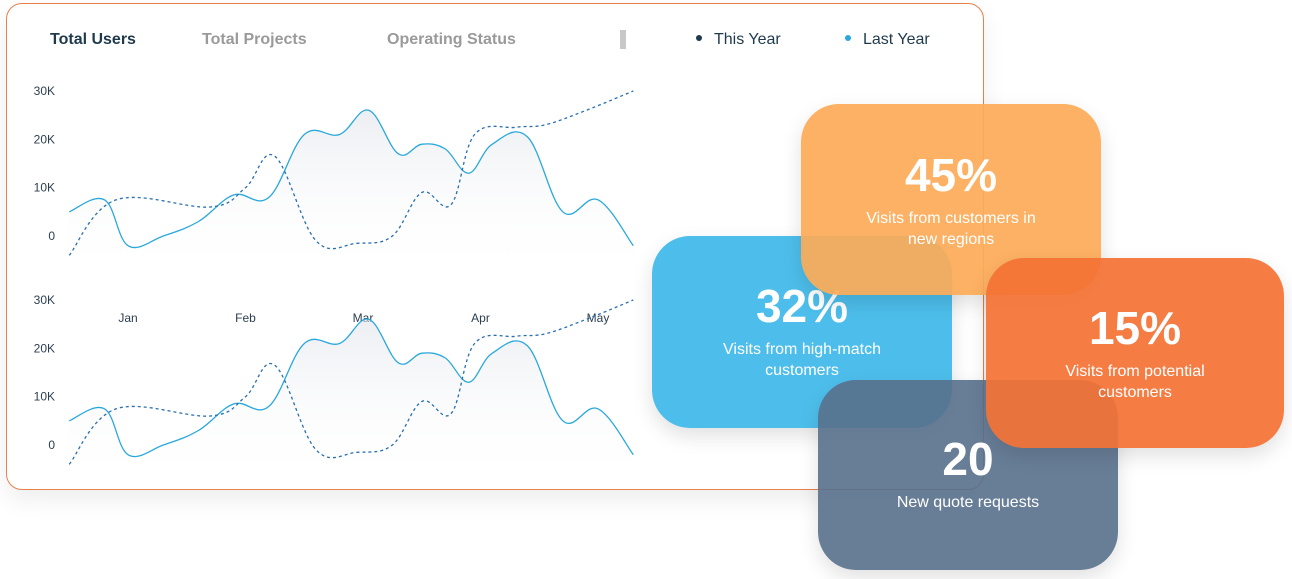  I want to click on x-category-label: Jan, so click(127, 318).